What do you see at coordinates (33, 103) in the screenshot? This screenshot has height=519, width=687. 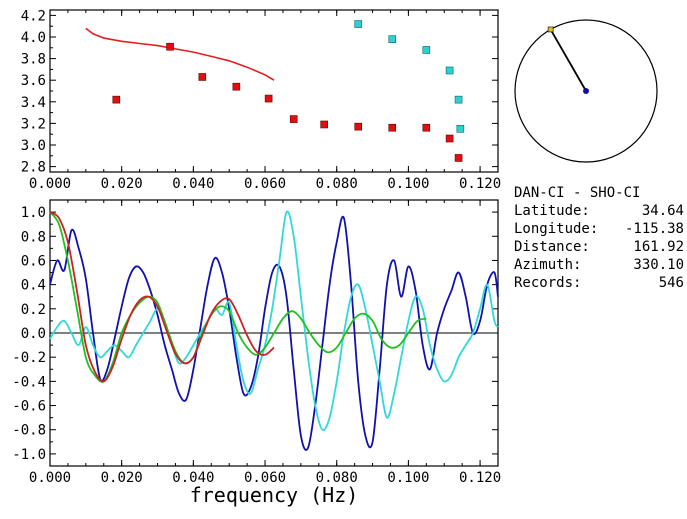 I see `top-ytick-label: 3.4` at bounding box center [33, 103].